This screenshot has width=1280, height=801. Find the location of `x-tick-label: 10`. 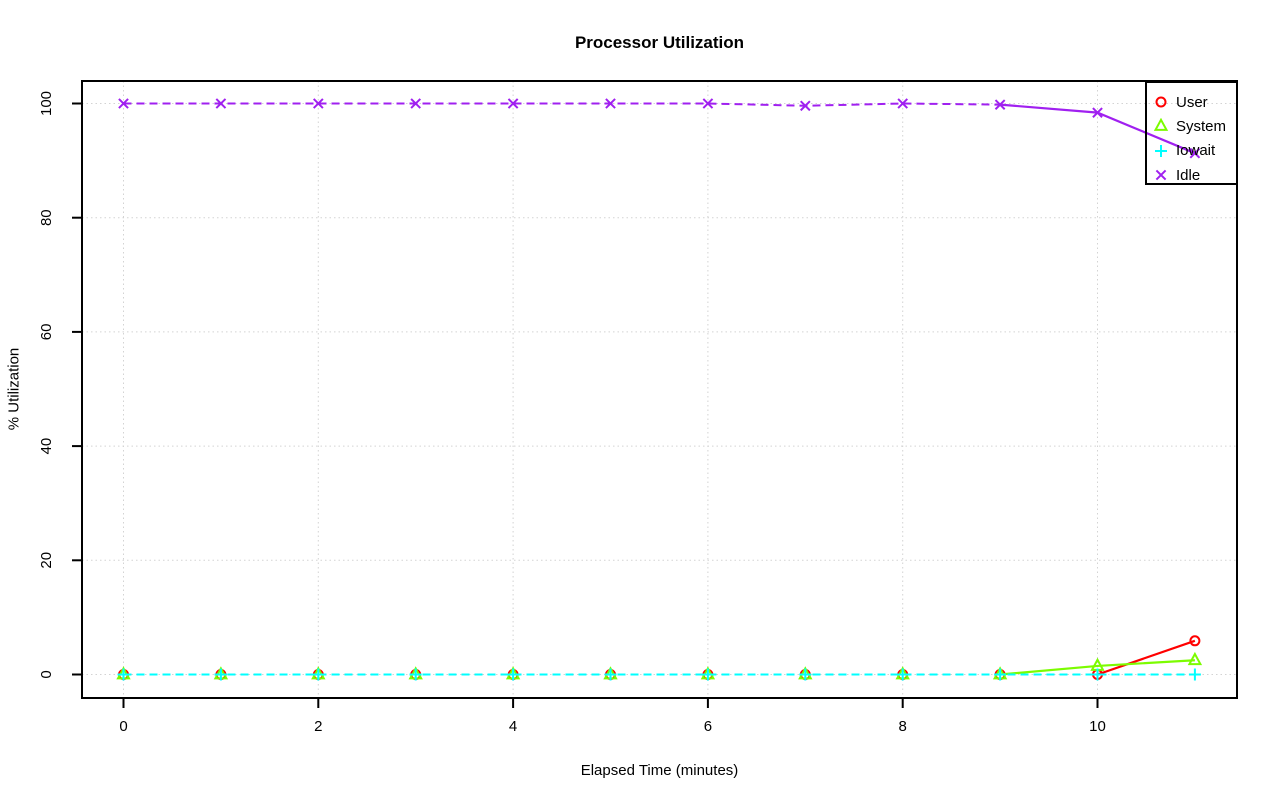

x-tick-label: 10 is located at coordinates (1097, 726).